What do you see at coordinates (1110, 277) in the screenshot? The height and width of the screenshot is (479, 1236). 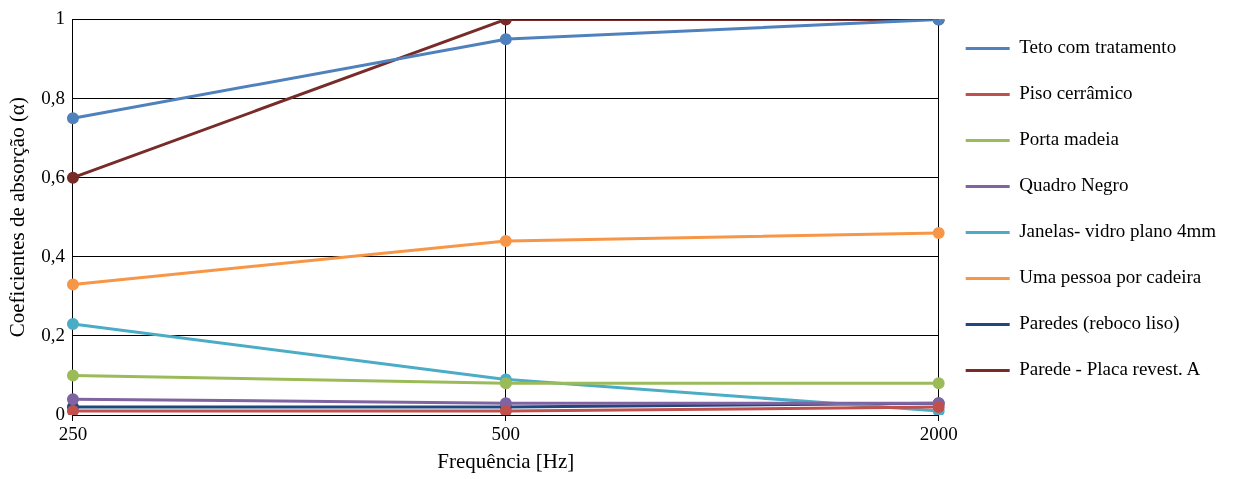 I see `legend-label: Uma pessoa por cadeira` at bounding box center [1110, 277].